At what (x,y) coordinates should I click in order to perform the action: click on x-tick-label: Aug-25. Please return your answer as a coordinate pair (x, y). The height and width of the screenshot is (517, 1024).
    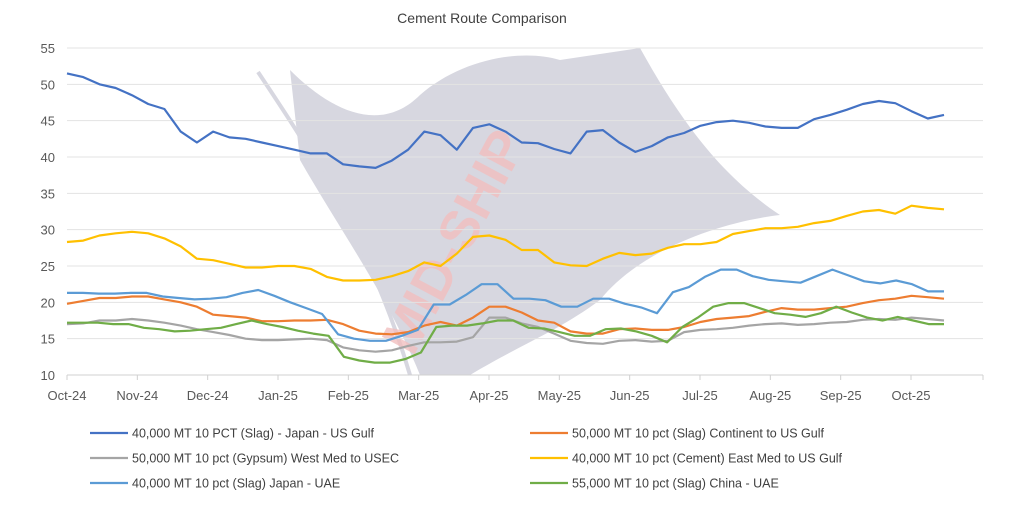
    Looking at the image, I should click on (770, 395).